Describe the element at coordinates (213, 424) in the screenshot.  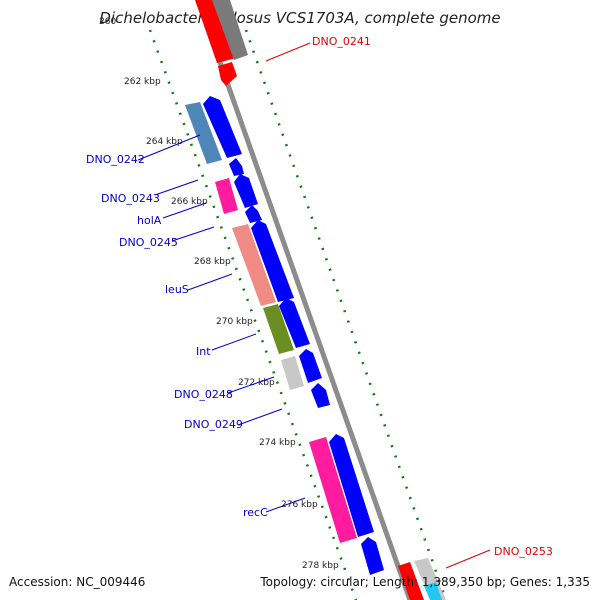
I see `gene-label: DNO_0249` at that location.